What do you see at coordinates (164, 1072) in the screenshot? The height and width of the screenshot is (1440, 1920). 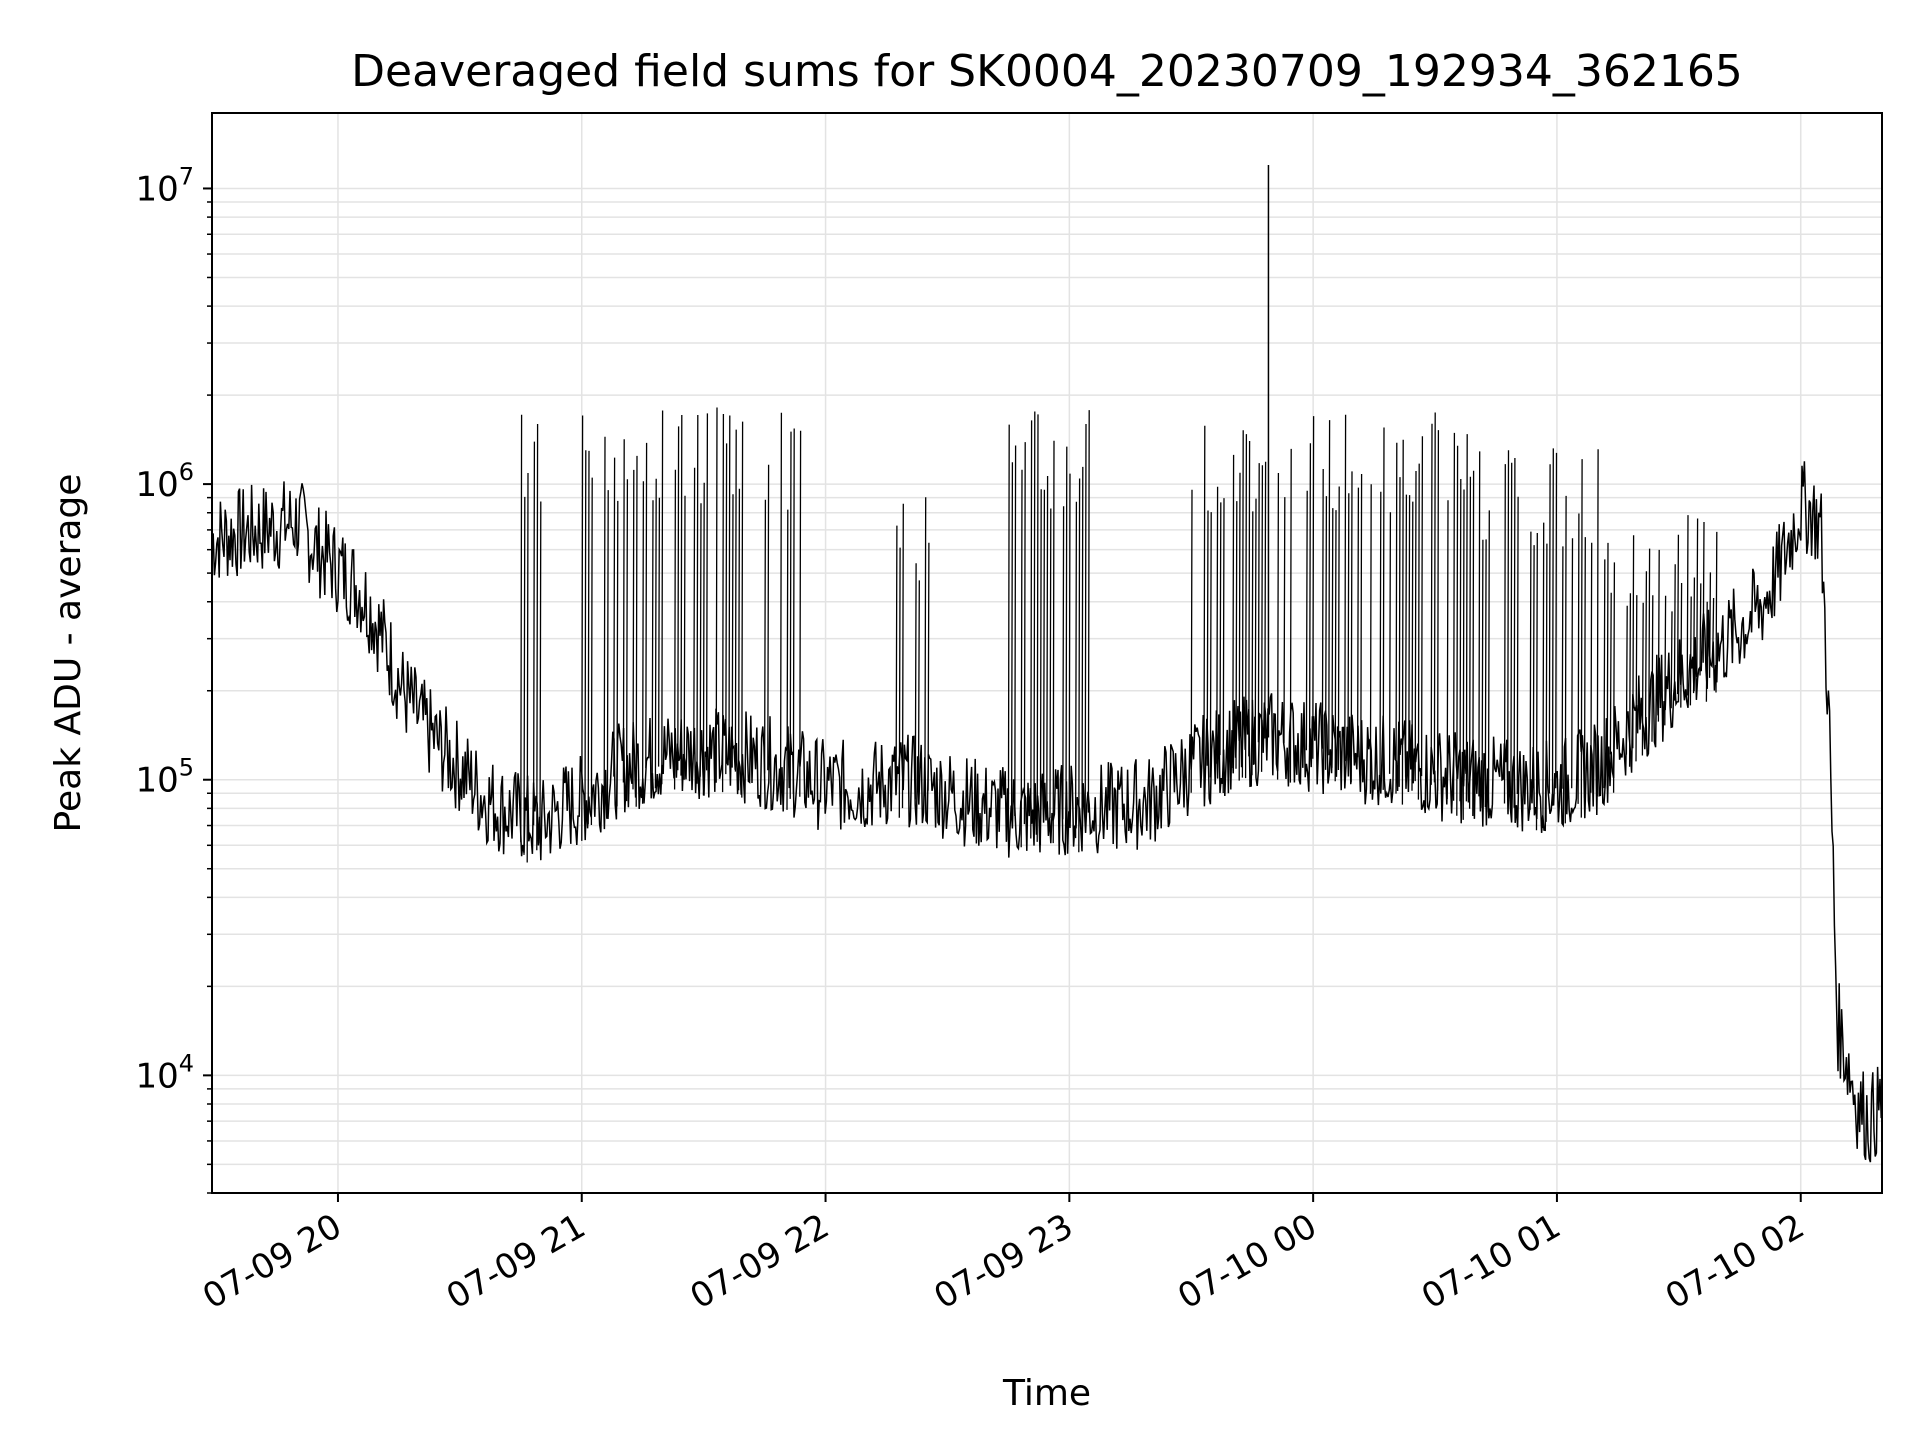 I see `y-tick-label: 10⁴` at bounding box center [164, 1072].